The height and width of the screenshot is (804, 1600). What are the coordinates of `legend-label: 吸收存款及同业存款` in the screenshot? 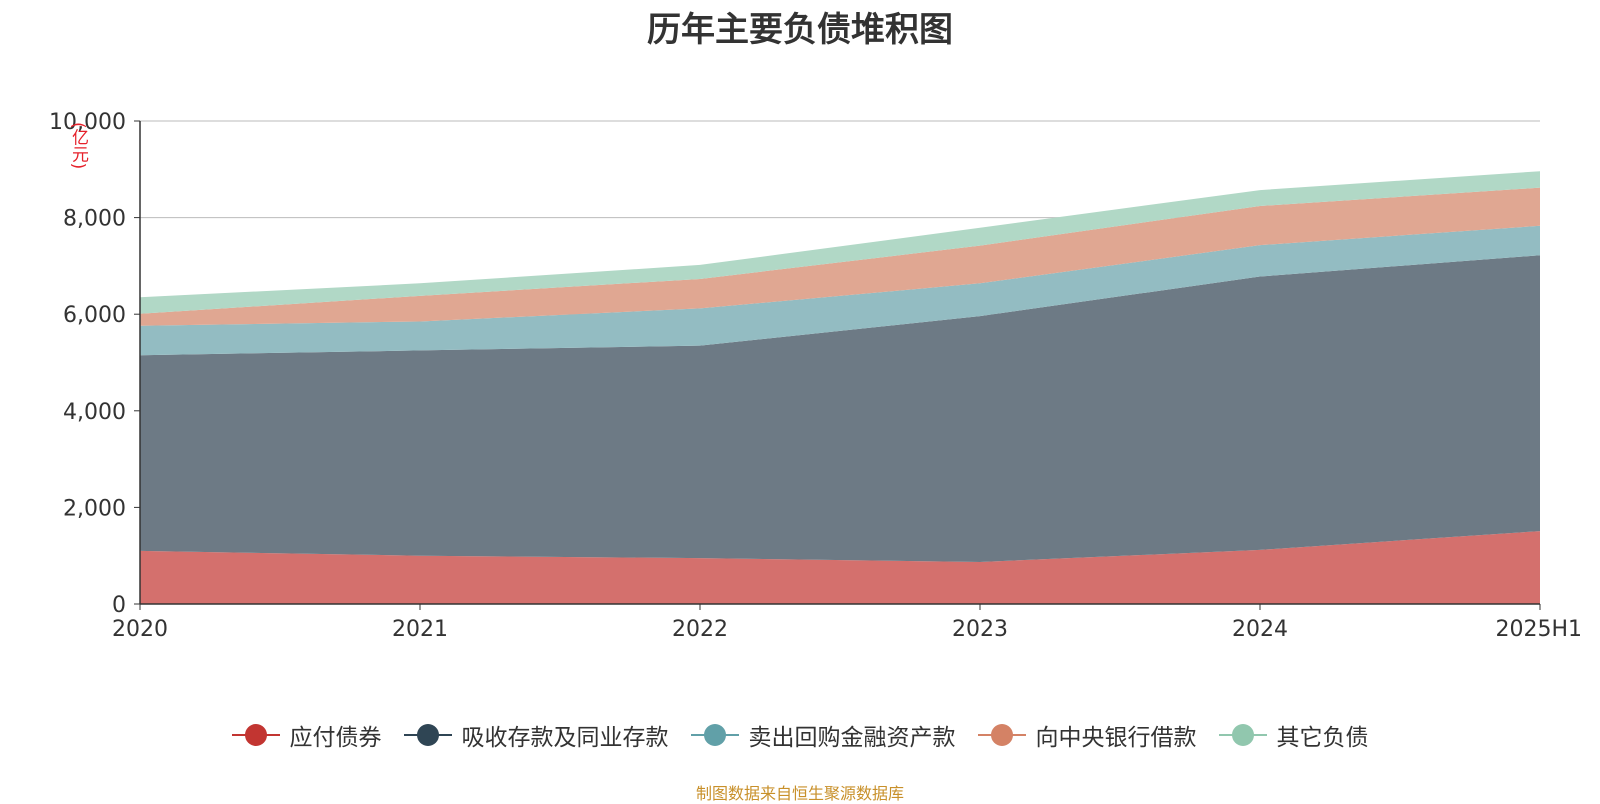 It's located at (565, 738).